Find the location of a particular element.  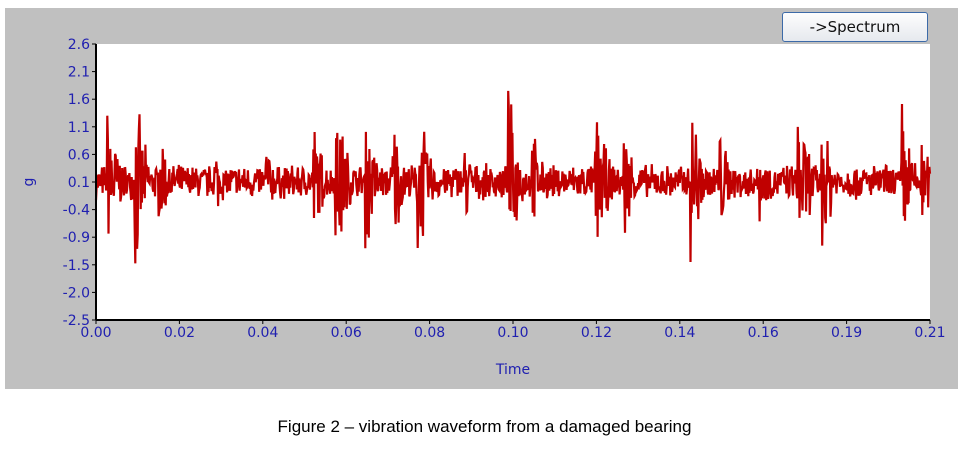

x-tick-label: 0.14 is located at coordinates (679, 333).